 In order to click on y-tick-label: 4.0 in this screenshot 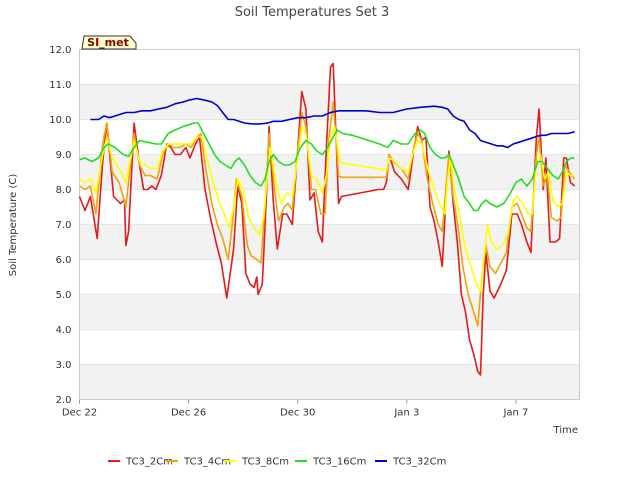, I will do `click(64, 330)`.